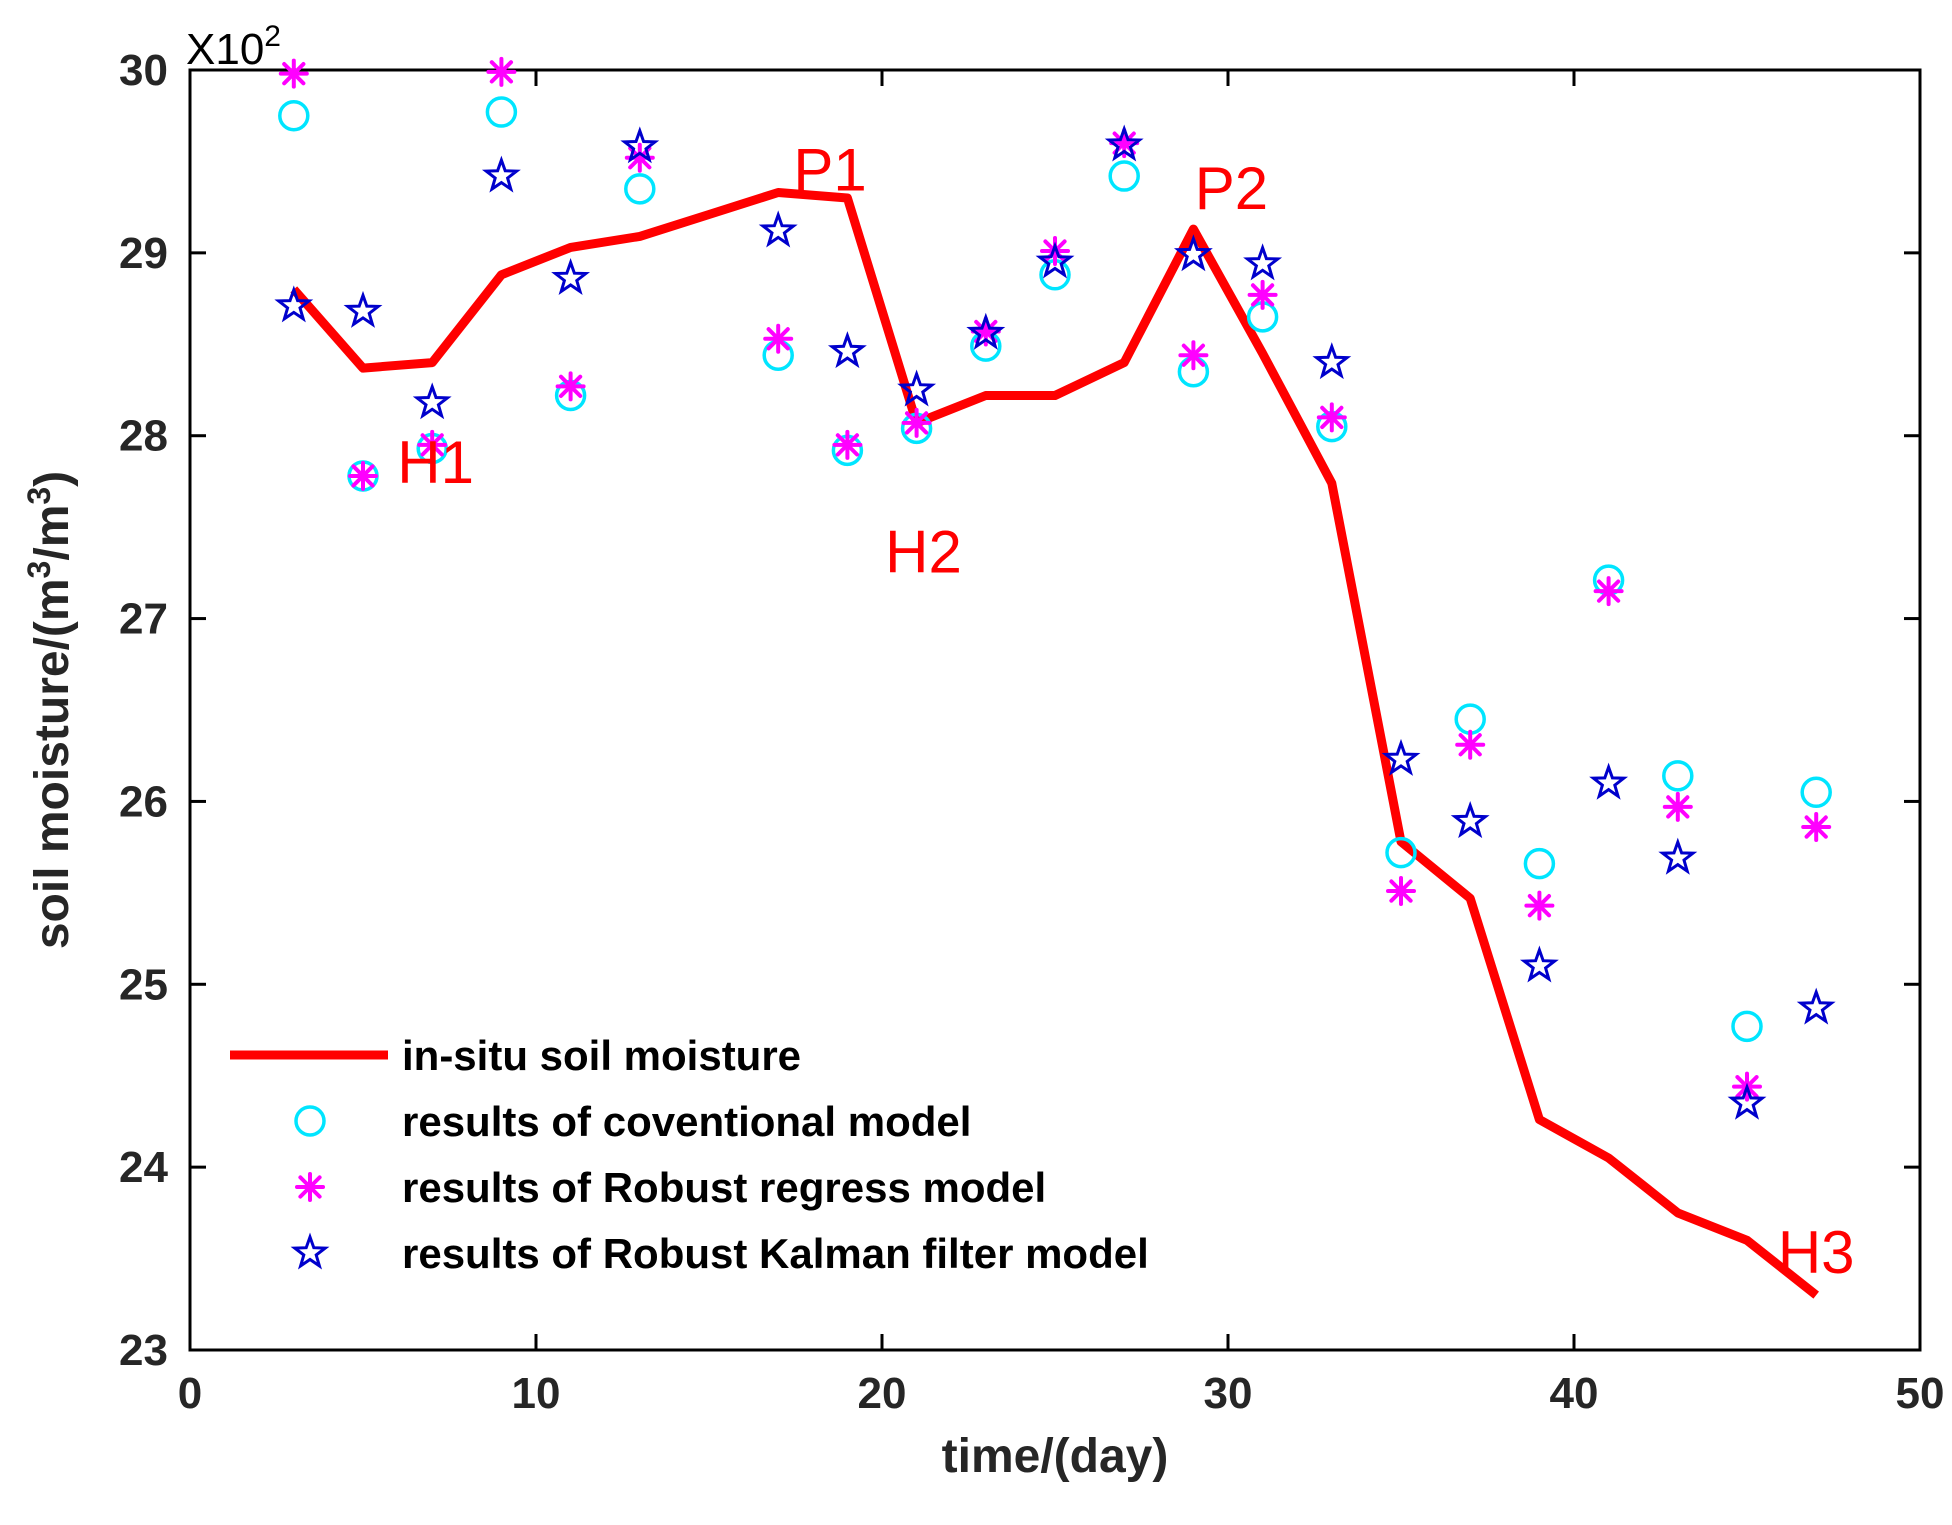  I want to click on x-tick-label: 30, so click(1228, 1393).